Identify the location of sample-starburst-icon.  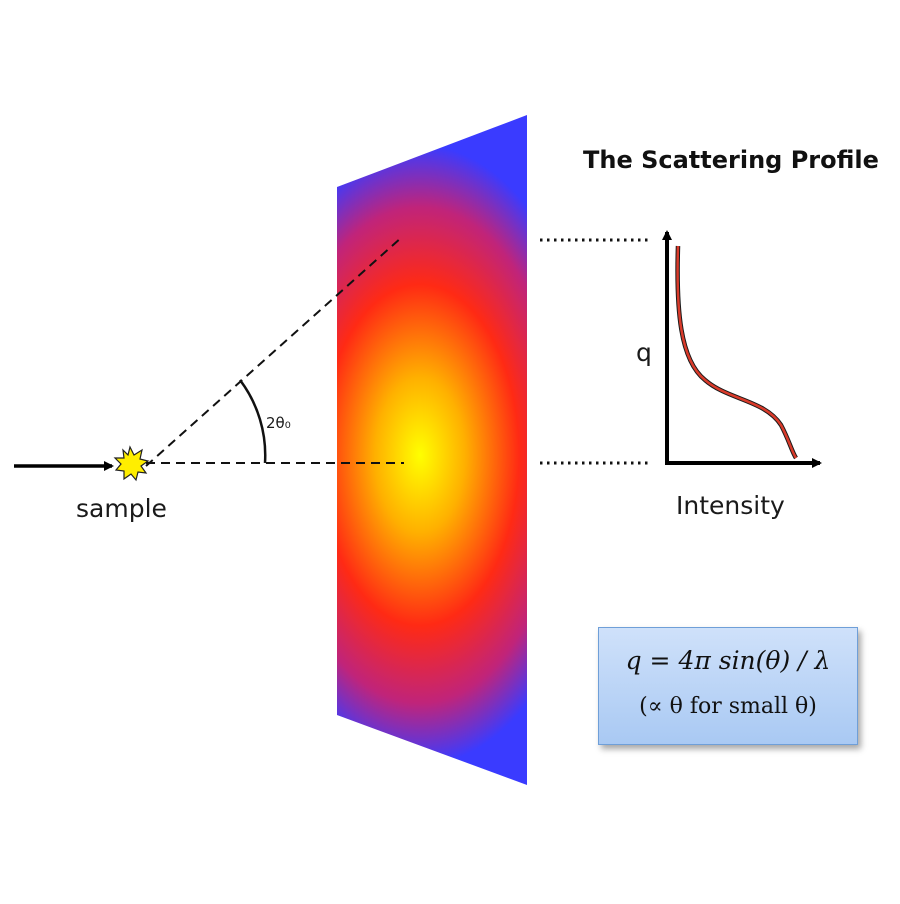
(131, 463).